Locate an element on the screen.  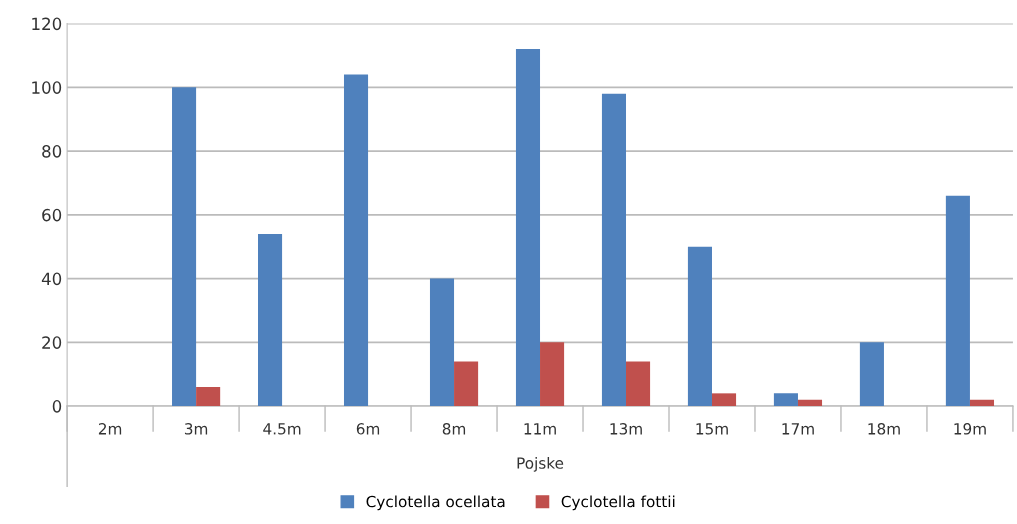
x-tick-label: 18m is located at coordinates (884, 429).